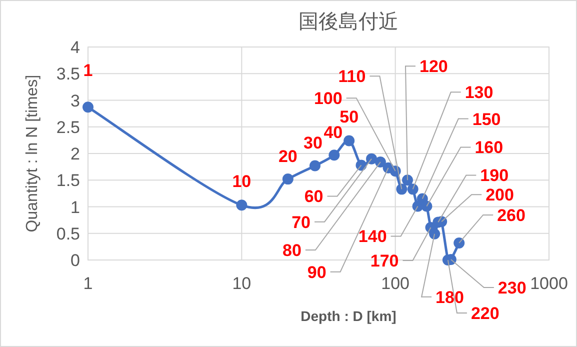 Image resolution: width=577 pixels, height=347 pixels. I want to click on y-tick-label: 2, so click(75, 154).